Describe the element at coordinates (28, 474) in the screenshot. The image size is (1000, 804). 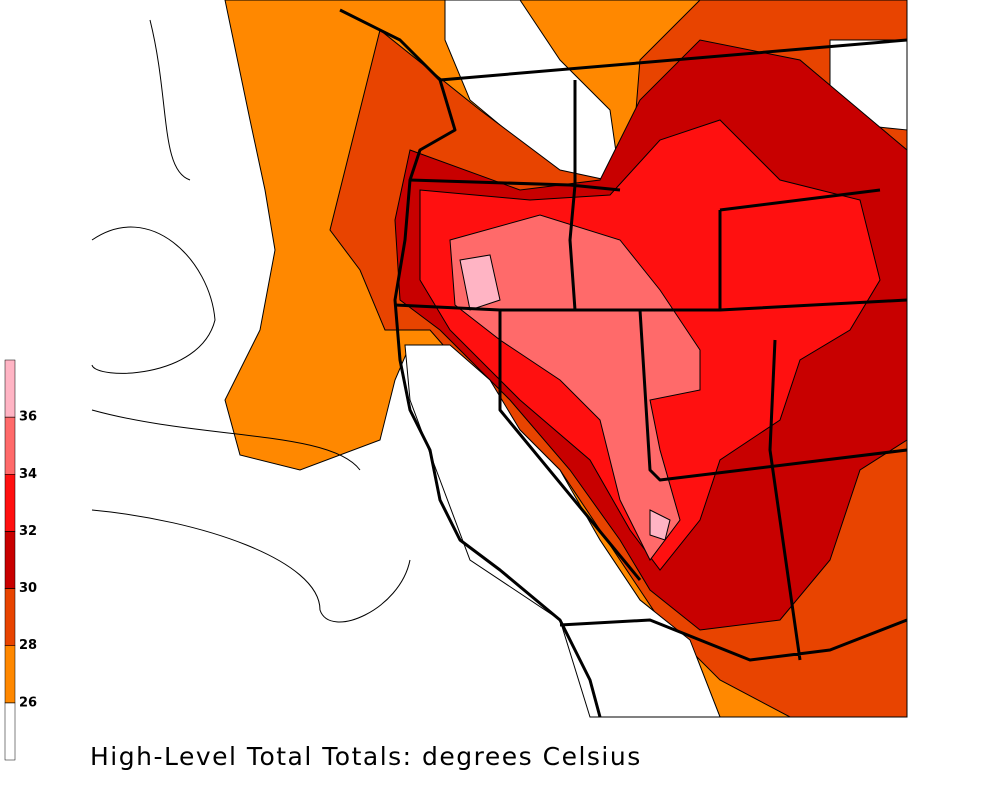
I see `legend-tick-label: 34` at that location.